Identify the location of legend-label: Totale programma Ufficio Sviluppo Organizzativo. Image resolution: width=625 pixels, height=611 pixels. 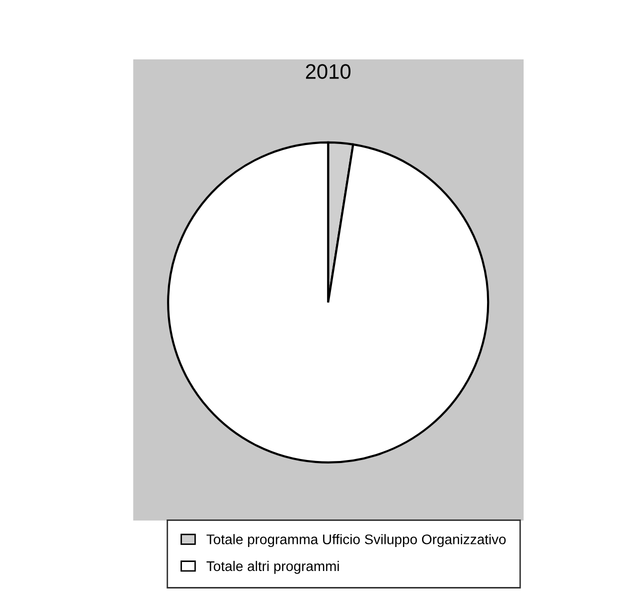
(356, 541).